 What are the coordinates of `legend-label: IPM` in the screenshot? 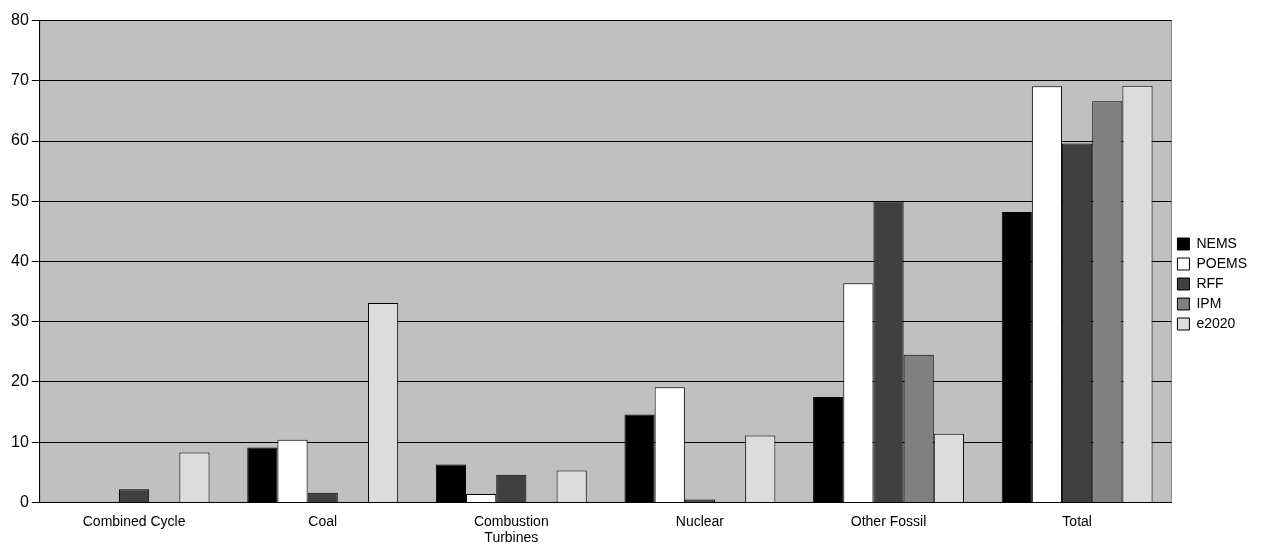 It's located at (1209, 302).